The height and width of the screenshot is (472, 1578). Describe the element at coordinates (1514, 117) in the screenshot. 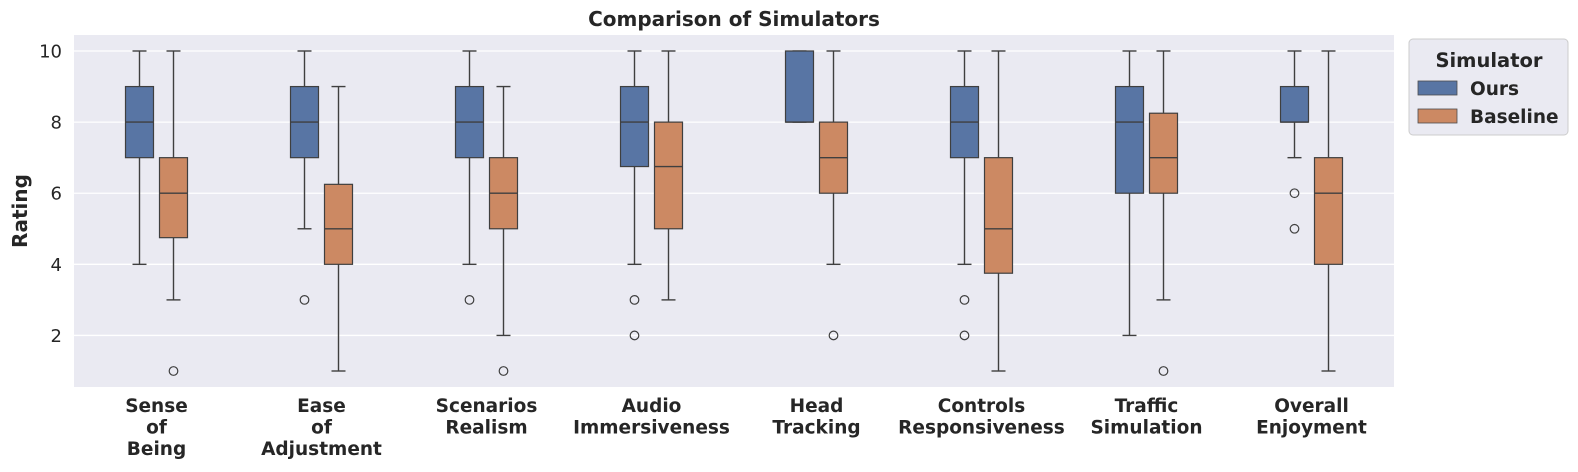

I see `legend-label-baseline: Baseline` at that location.